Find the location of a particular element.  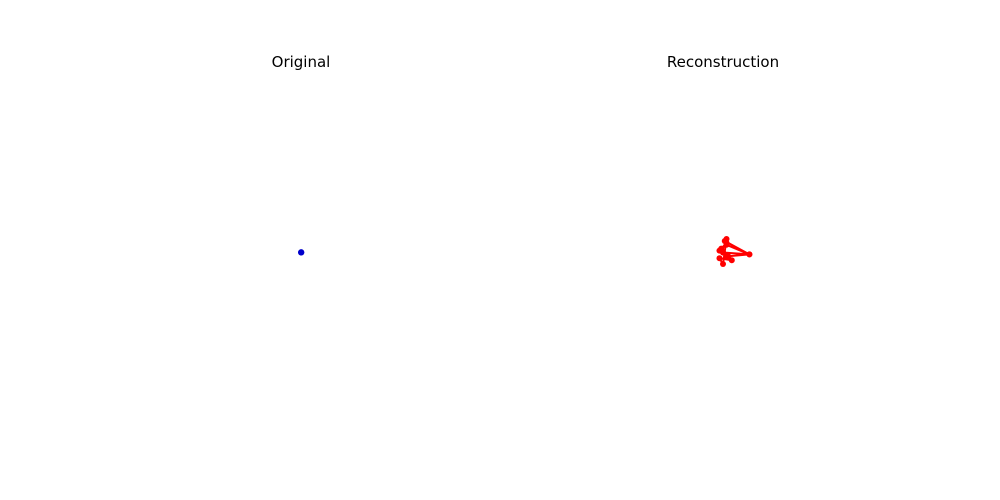

original-point is located at coordinates (301, 252).